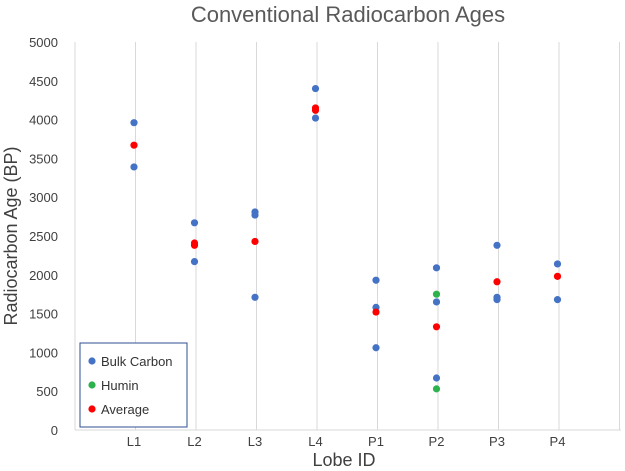  I want to click on x-tick-label: L2, so click(194, 441).